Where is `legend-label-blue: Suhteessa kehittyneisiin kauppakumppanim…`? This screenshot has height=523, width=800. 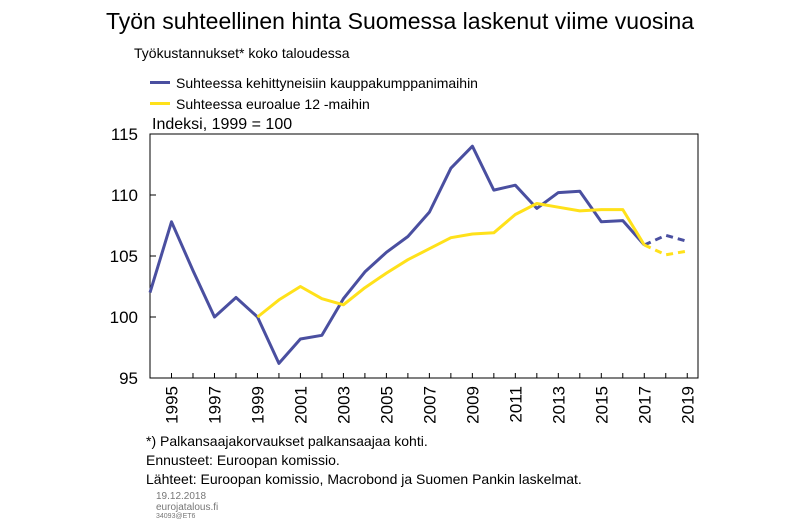
legend-label-blue: Suhteessa kehittyneisiin kauppakumppanim… is located at coordinates (327, 82).